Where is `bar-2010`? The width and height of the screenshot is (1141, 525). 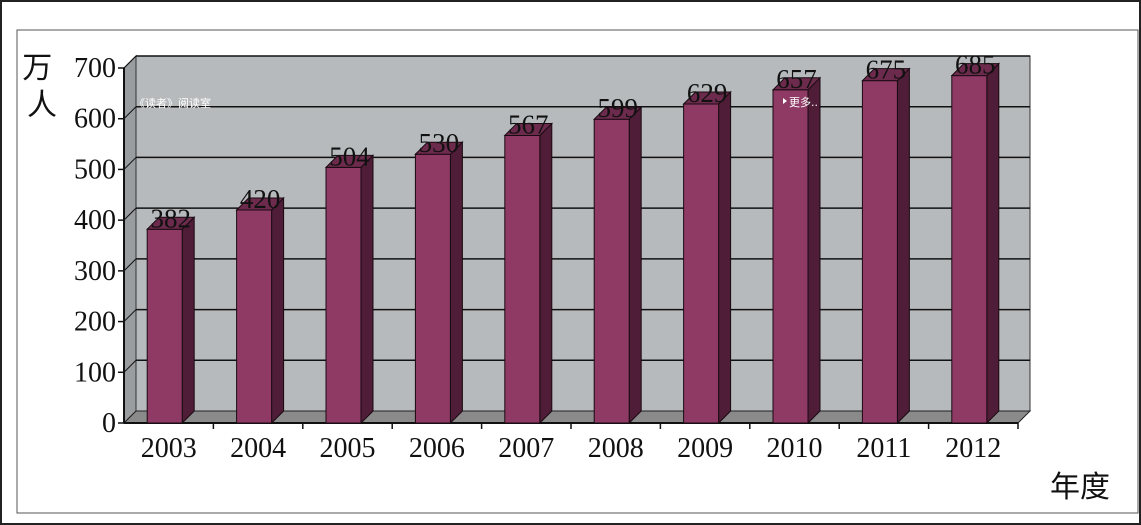 bar-2010 is located at coordinates (796, 250).